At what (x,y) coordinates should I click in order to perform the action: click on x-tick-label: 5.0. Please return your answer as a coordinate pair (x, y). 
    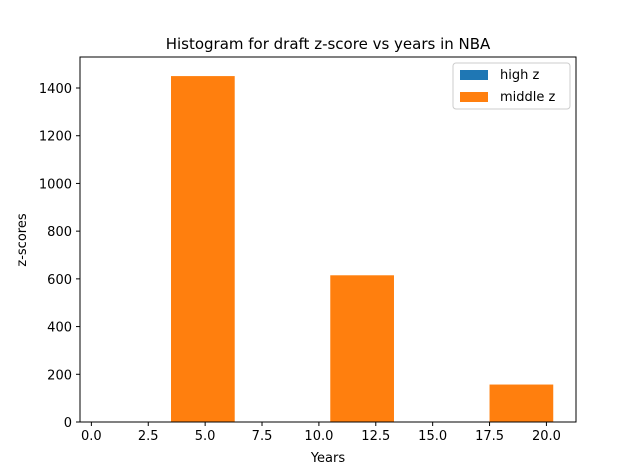
    Looking at the image, I should click on (205, 436).